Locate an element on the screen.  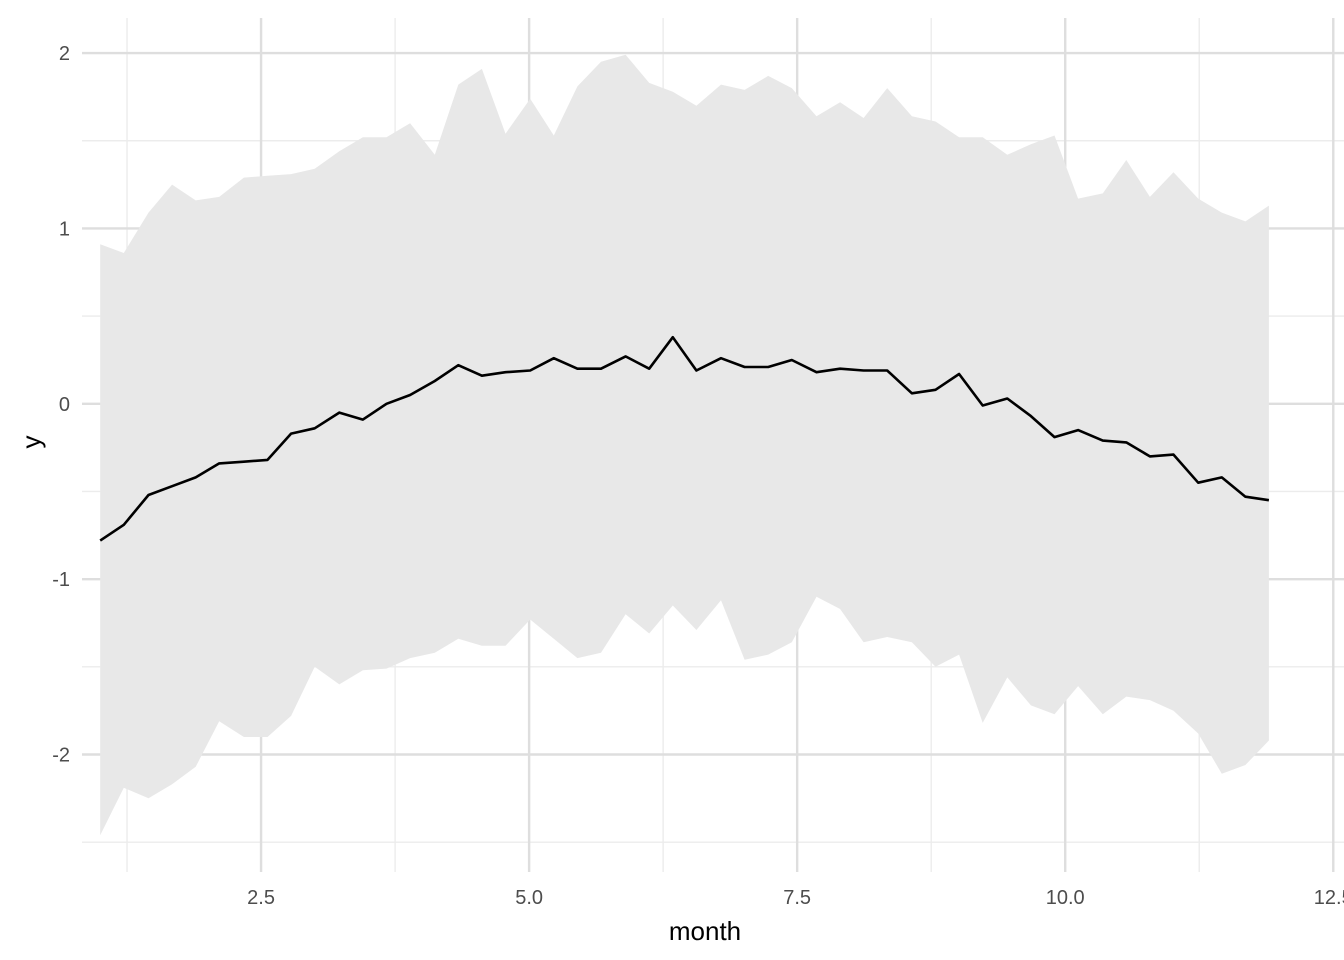
y-axis-title: y is located at coordinates (31, 442).